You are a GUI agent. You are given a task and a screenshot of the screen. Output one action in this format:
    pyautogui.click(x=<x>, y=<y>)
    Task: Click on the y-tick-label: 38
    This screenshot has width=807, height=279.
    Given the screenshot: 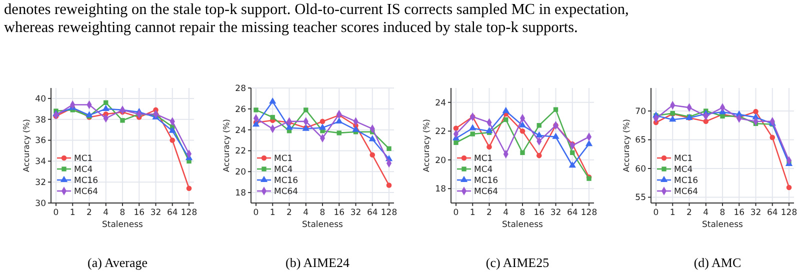 What is the action you would take?
    pyautogui.click(x=40, y=120)
    